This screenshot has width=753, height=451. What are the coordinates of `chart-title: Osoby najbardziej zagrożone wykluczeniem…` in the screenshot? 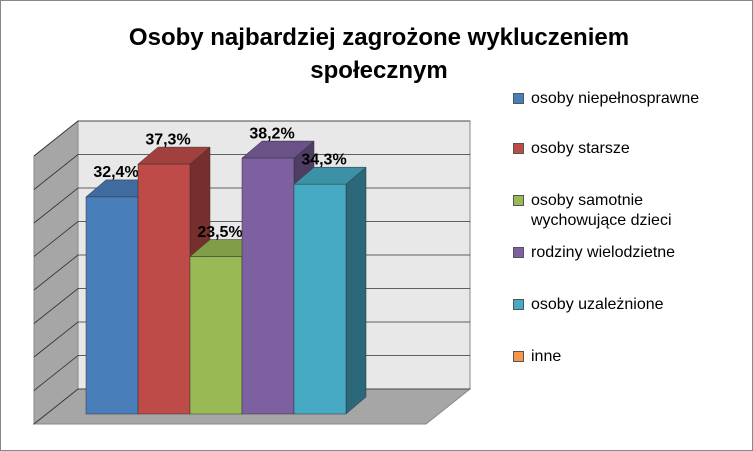 It's located at (379, 54).